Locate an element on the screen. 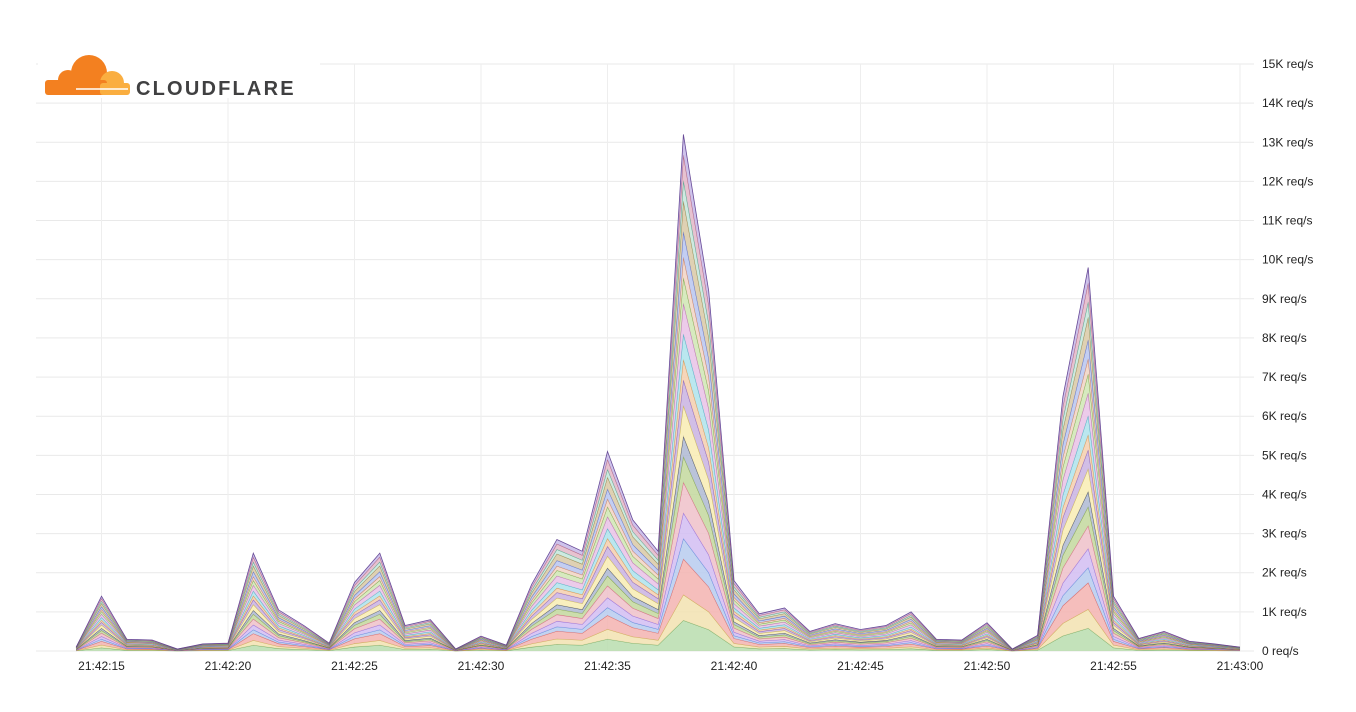 This screenshot has width=1356, height=712. y-tick-label: 2K req/s is located at coordinates (1284, 573).